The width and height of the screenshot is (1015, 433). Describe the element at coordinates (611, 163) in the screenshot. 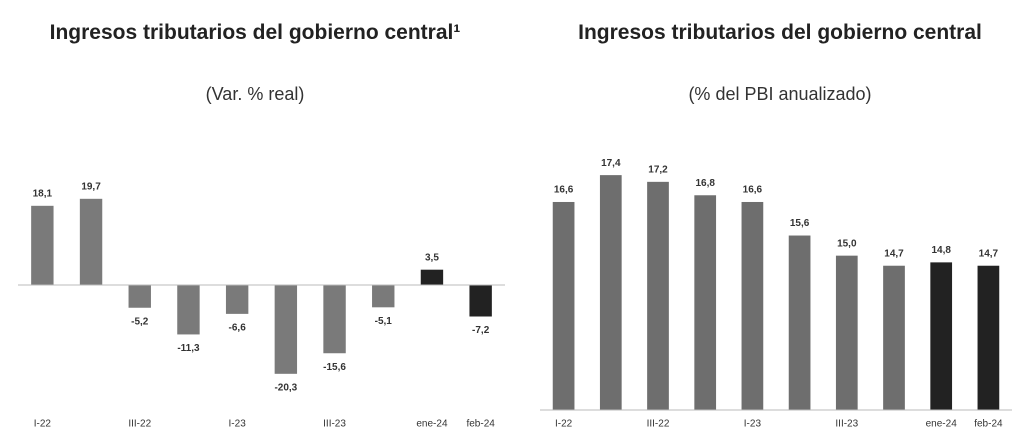

I see `value-label: 17,4` at that location.